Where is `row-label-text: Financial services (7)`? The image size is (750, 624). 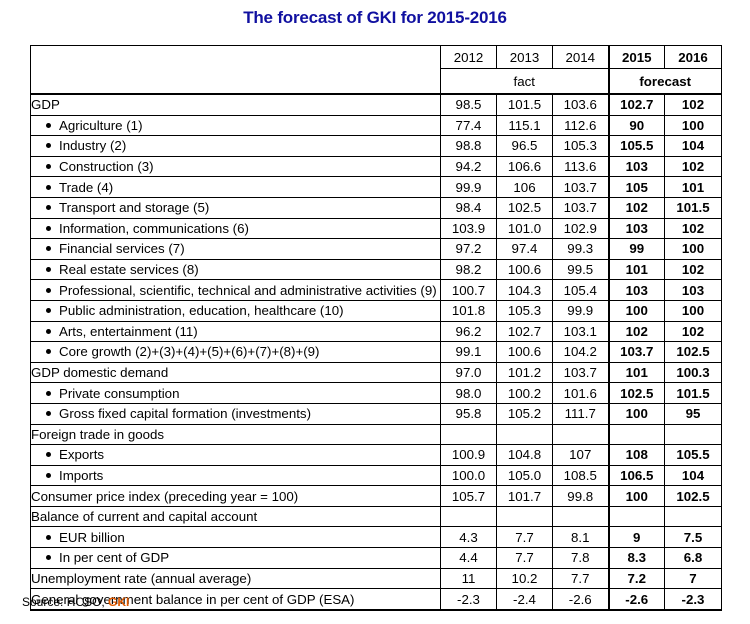 row-label-text: Financial services (7) is located at coordinates (122, 249).